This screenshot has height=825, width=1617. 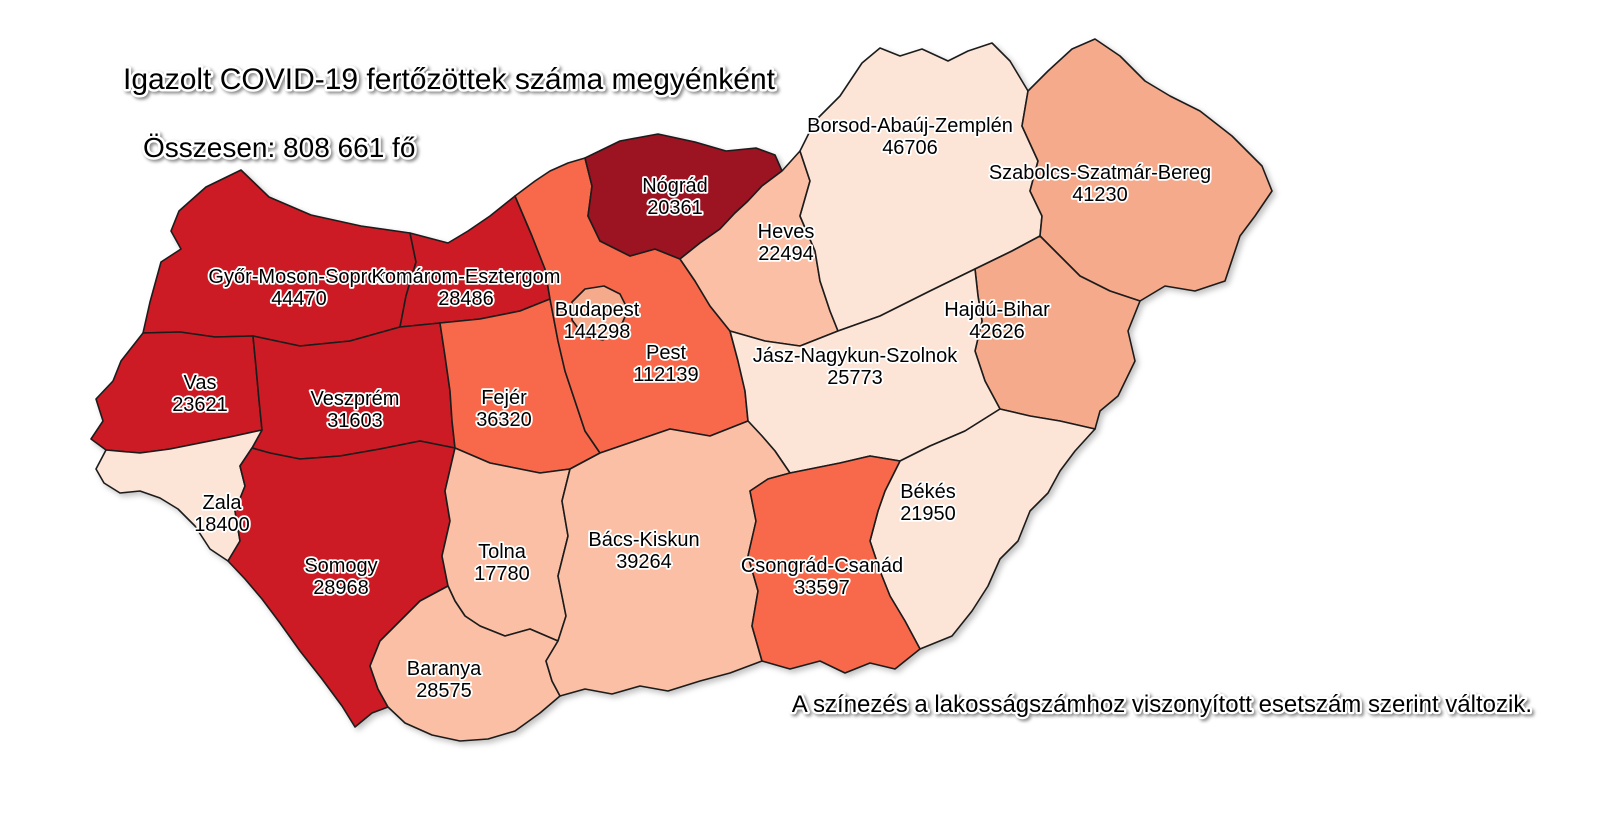 What do you see at coordinates (341, 588) in the screenshot?
I see `county-value-somogy: 28968` at bounding box center [341, 588].